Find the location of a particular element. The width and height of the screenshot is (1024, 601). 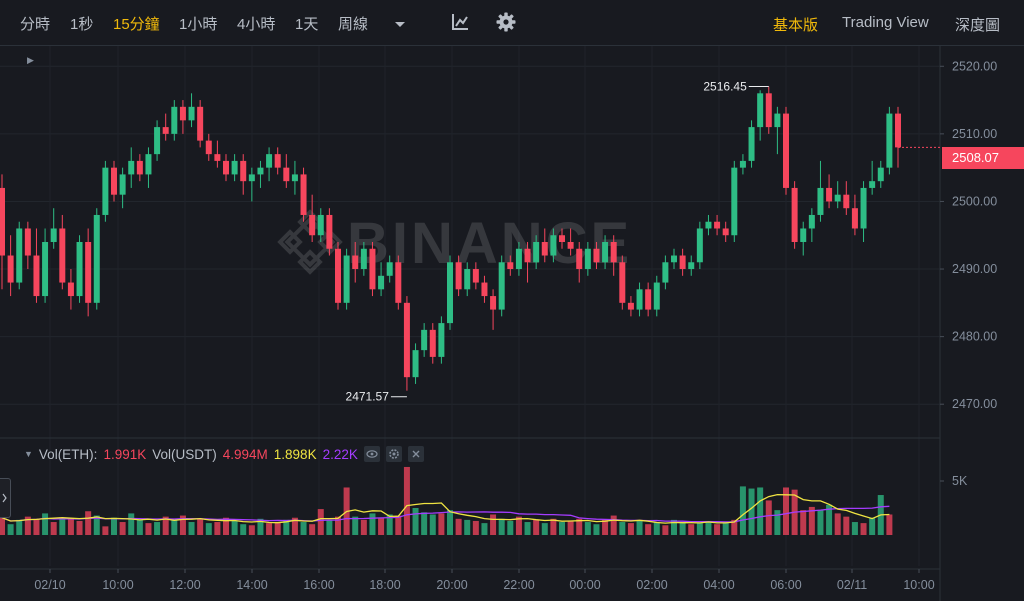

interval-1w: 周線 is located at coordinates (353, 24).